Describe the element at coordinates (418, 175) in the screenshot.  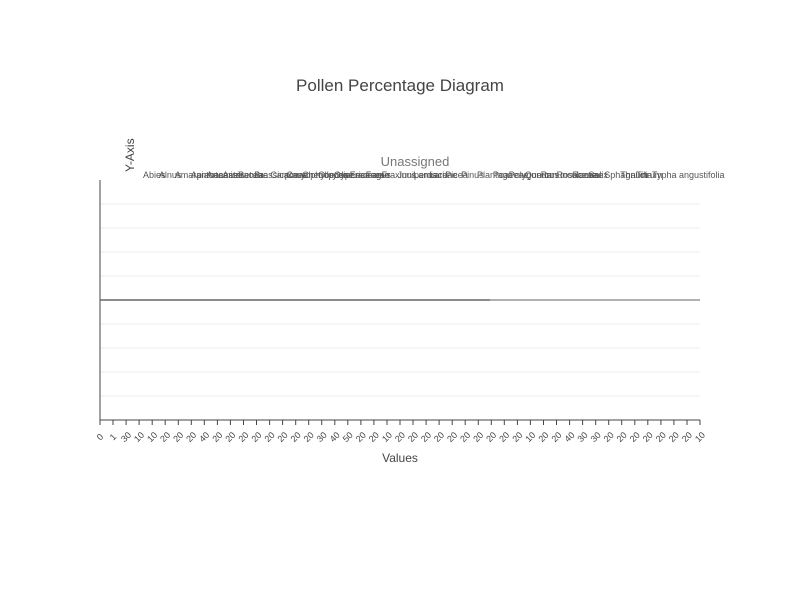
I see `taxon-label: Juniperus` at that location.